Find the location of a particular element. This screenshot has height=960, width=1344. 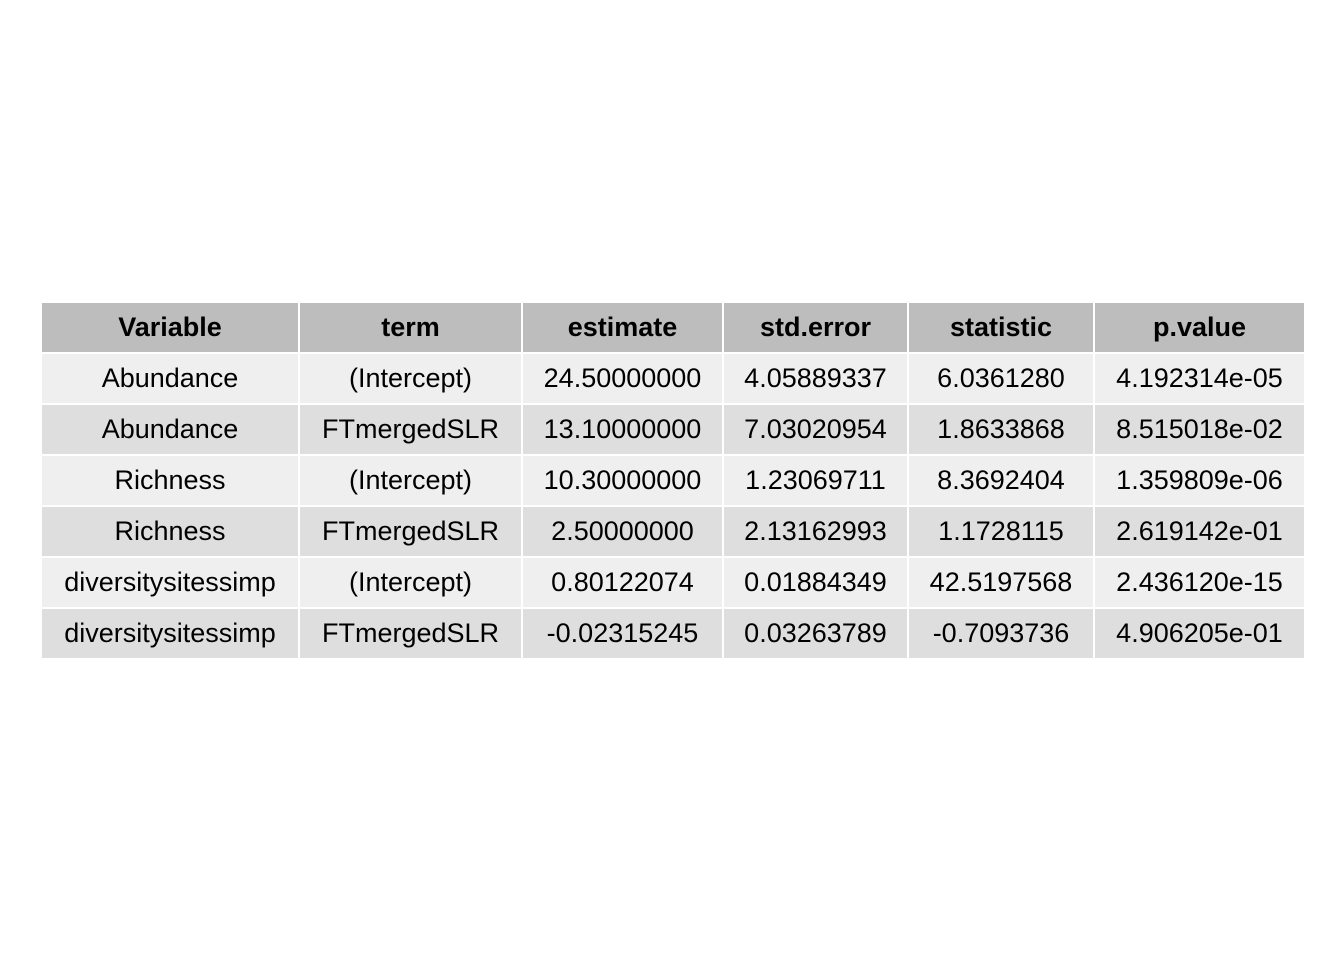

cell-statistic: -0.7093736 is located at coordinates (1001, 633).